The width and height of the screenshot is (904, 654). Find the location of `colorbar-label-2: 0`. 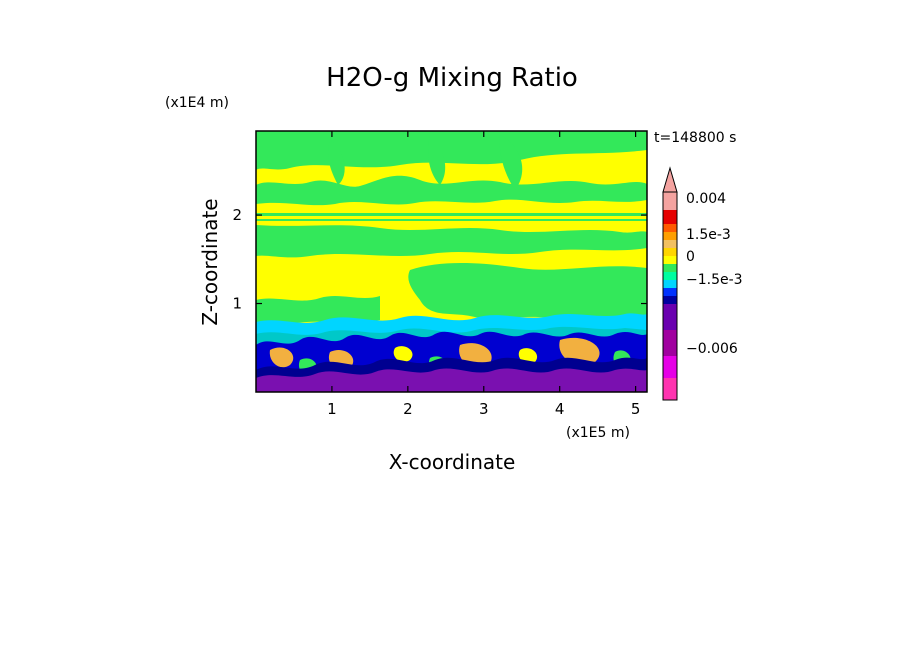

colorbar-label-2: 0 is located at coordinates (690, 257).